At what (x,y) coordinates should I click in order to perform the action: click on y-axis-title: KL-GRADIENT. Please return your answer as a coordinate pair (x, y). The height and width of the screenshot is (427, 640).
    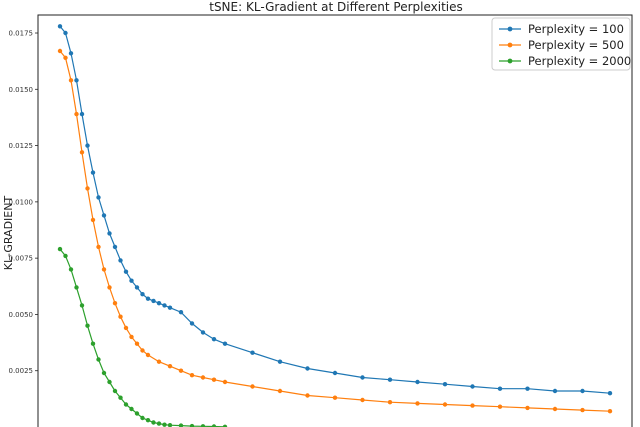
    Looking at the image, I should click on (8, 233).